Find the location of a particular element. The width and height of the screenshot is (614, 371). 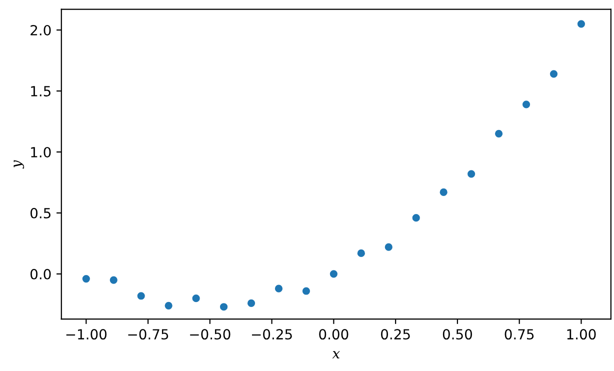

y-tick-label: 0.0 is located at coordinates (40, 274).